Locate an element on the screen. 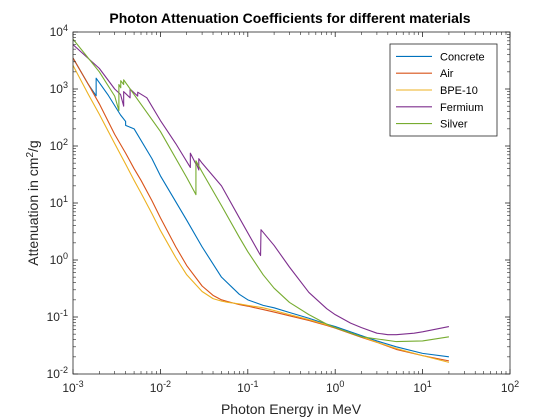  y-tick-label: 10² is located at coordinates (59, 145).